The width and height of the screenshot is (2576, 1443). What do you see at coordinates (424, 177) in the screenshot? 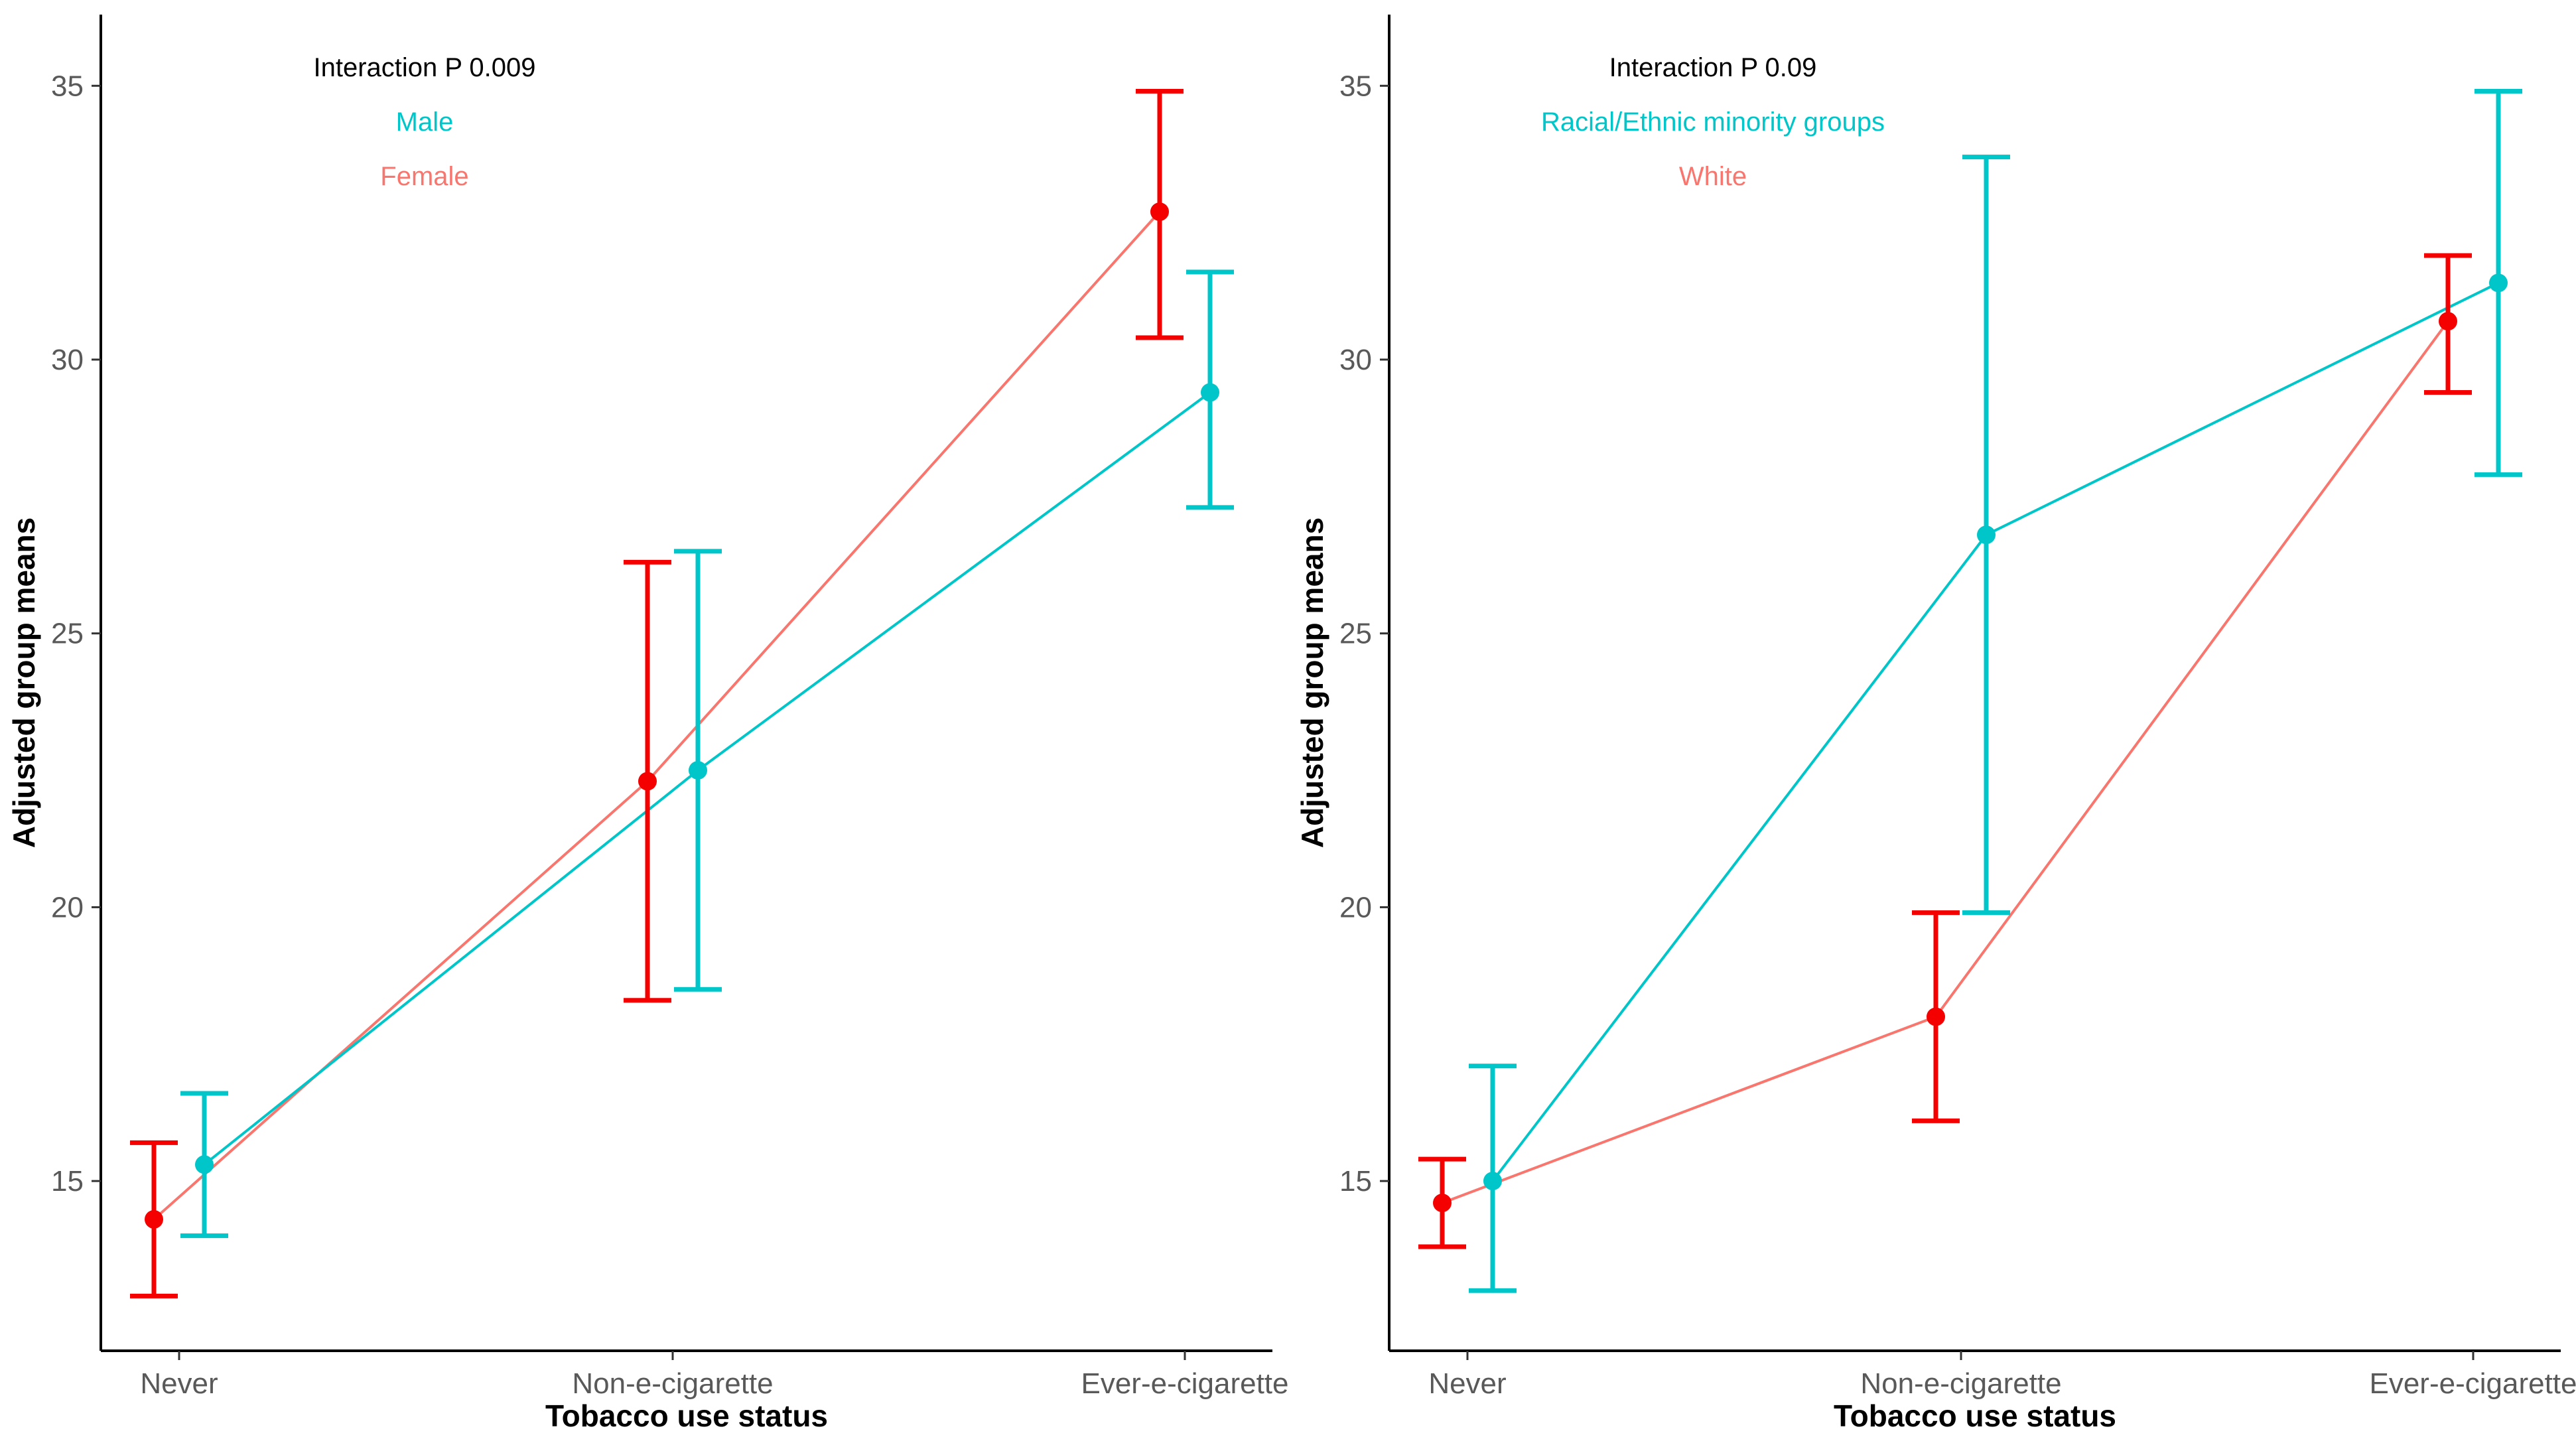
I see `legend-label: Female` at bounding box center [424, 177].